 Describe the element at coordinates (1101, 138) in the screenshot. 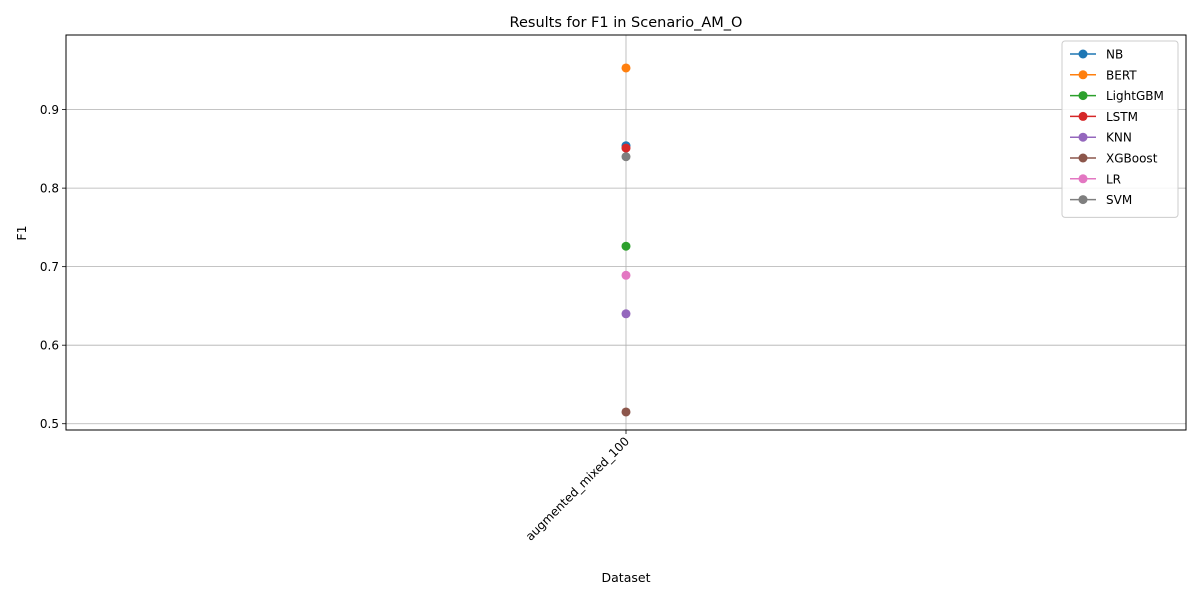

I see `legend-item: KNN` at that location.